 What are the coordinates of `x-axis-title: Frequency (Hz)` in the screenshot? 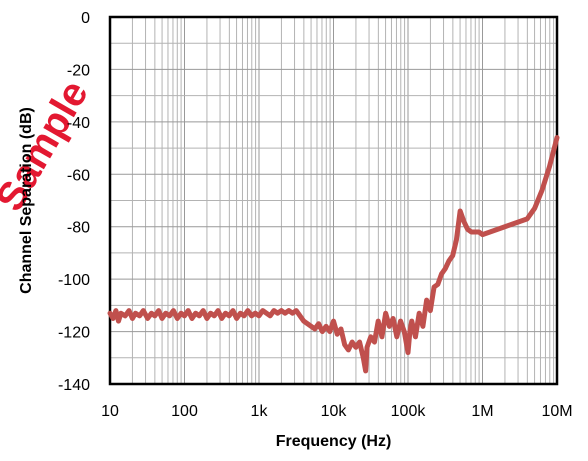 It's located at (334, 441).